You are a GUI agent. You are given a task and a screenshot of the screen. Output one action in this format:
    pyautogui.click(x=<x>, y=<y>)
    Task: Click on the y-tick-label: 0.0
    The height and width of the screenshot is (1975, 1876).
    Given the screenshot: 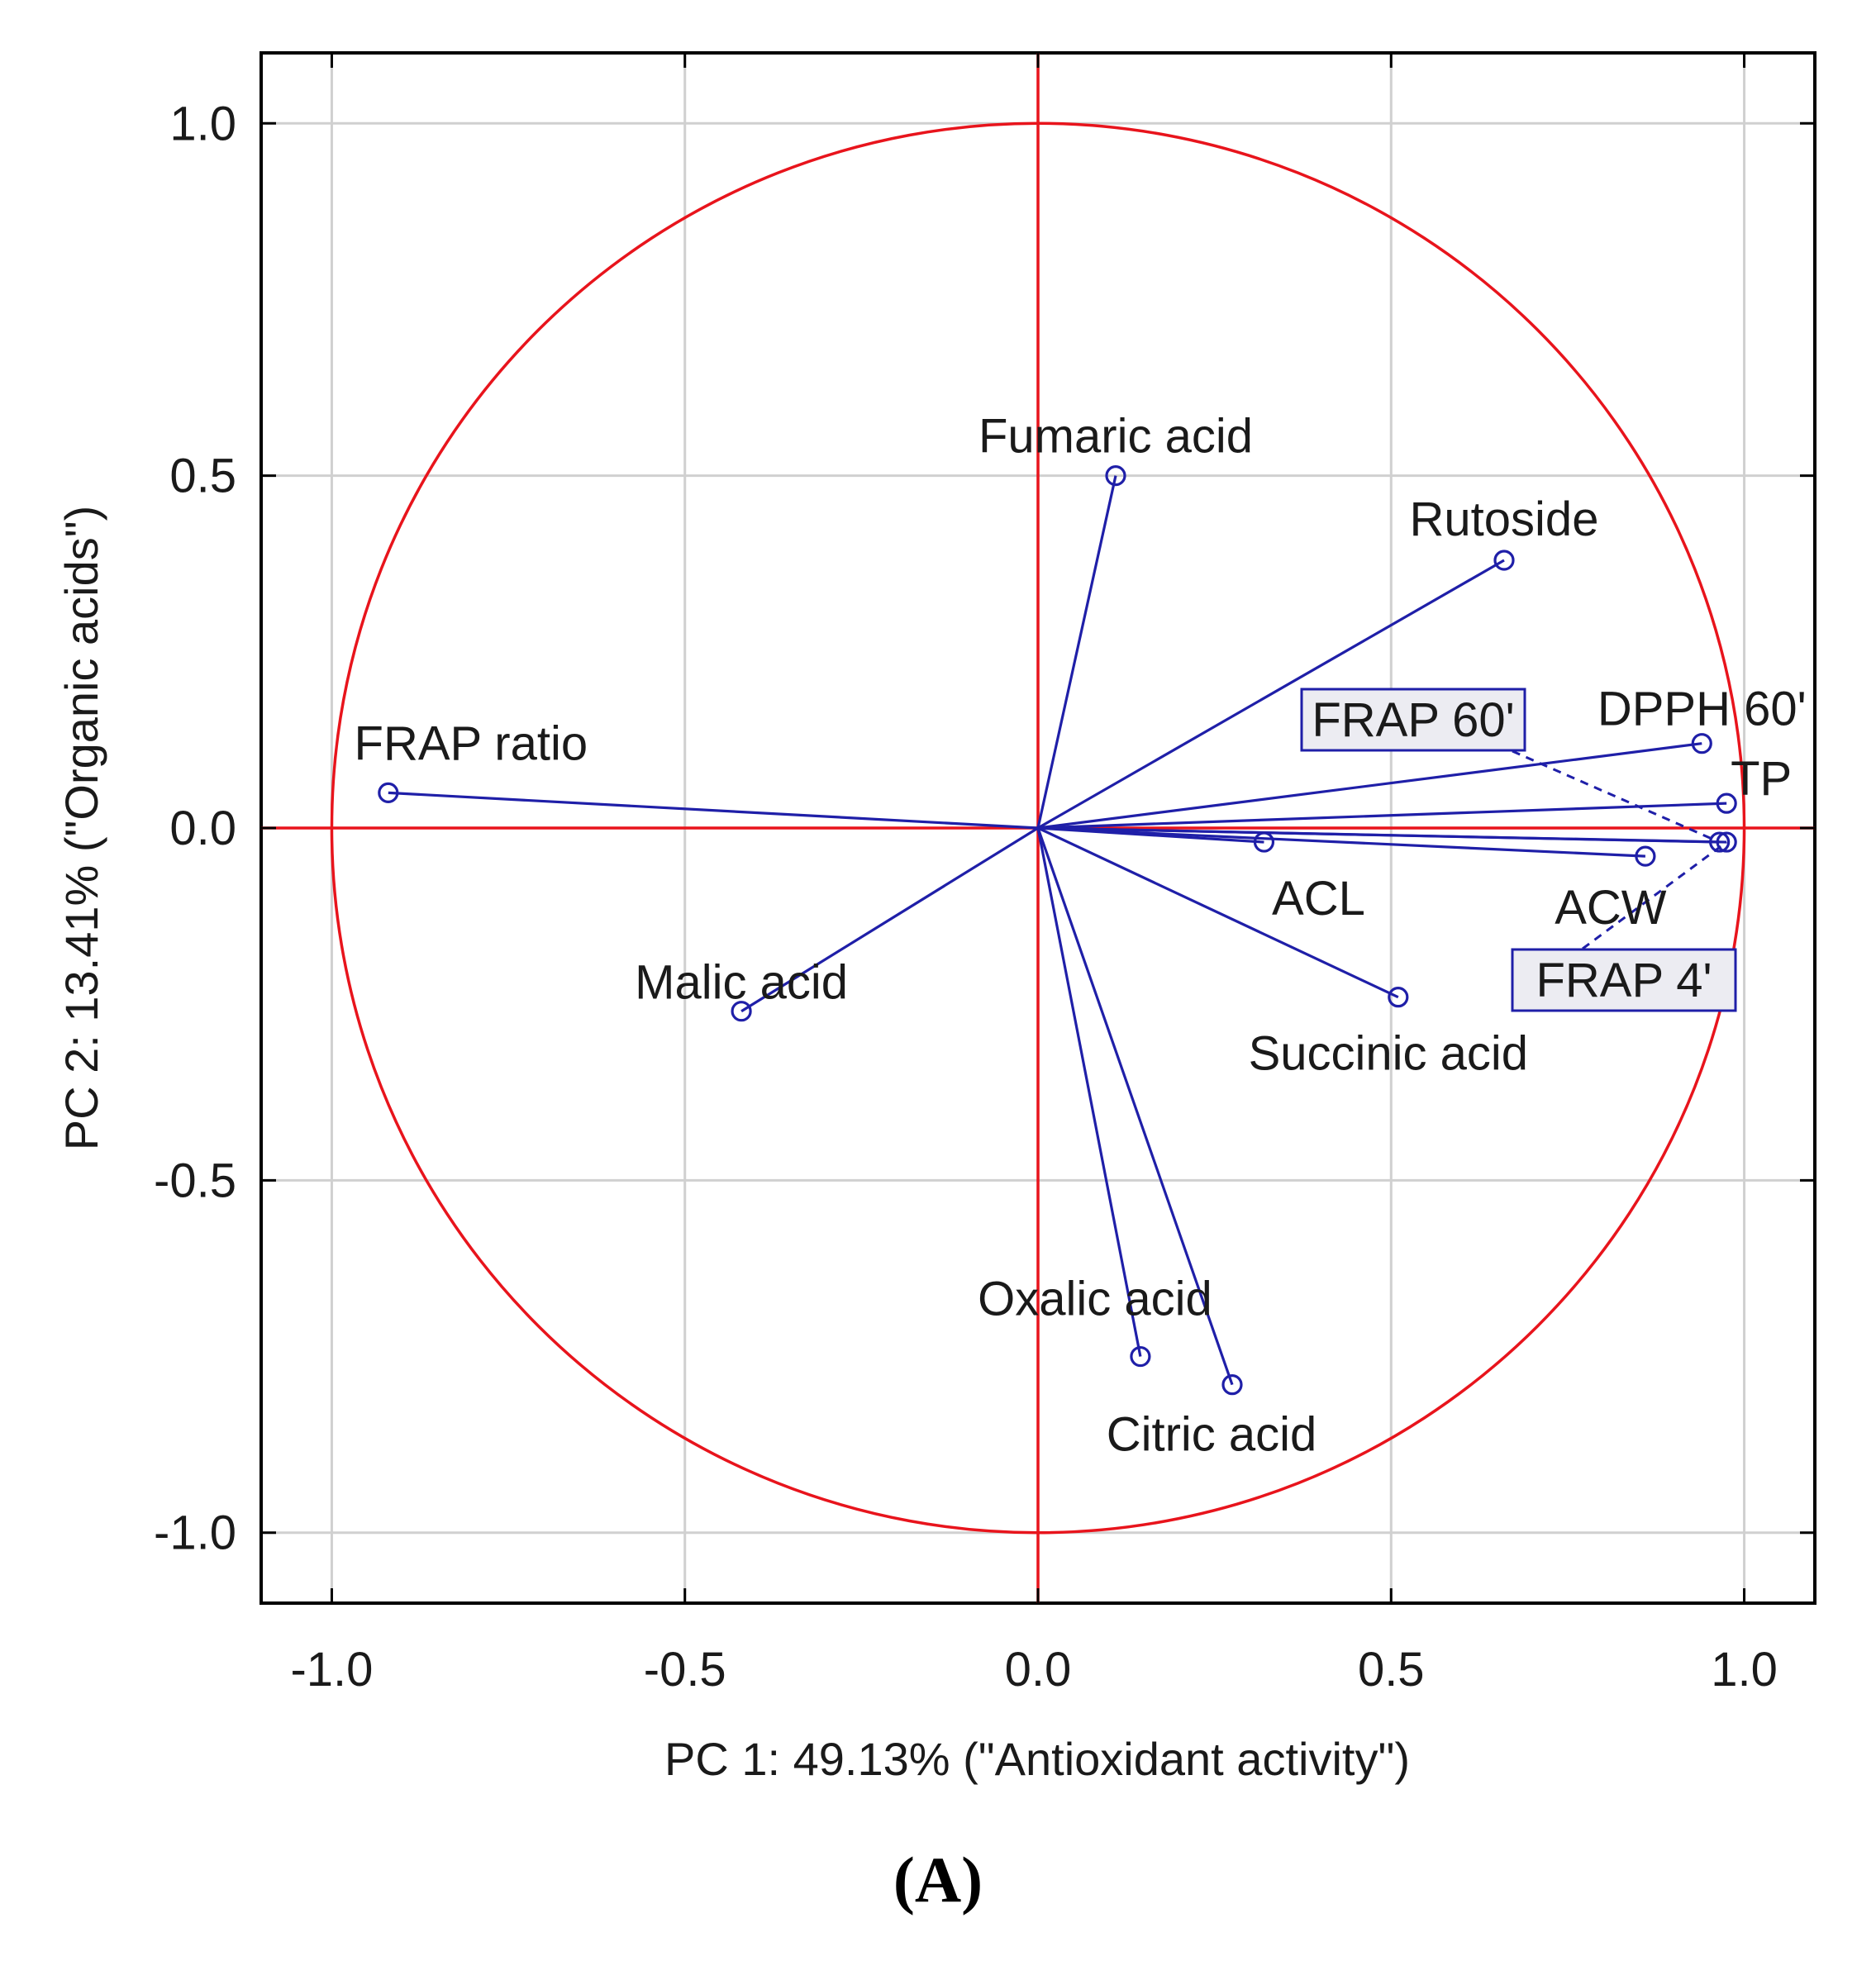 What is the action you would take?
    pyautogui.click(x=202, y=828)
    